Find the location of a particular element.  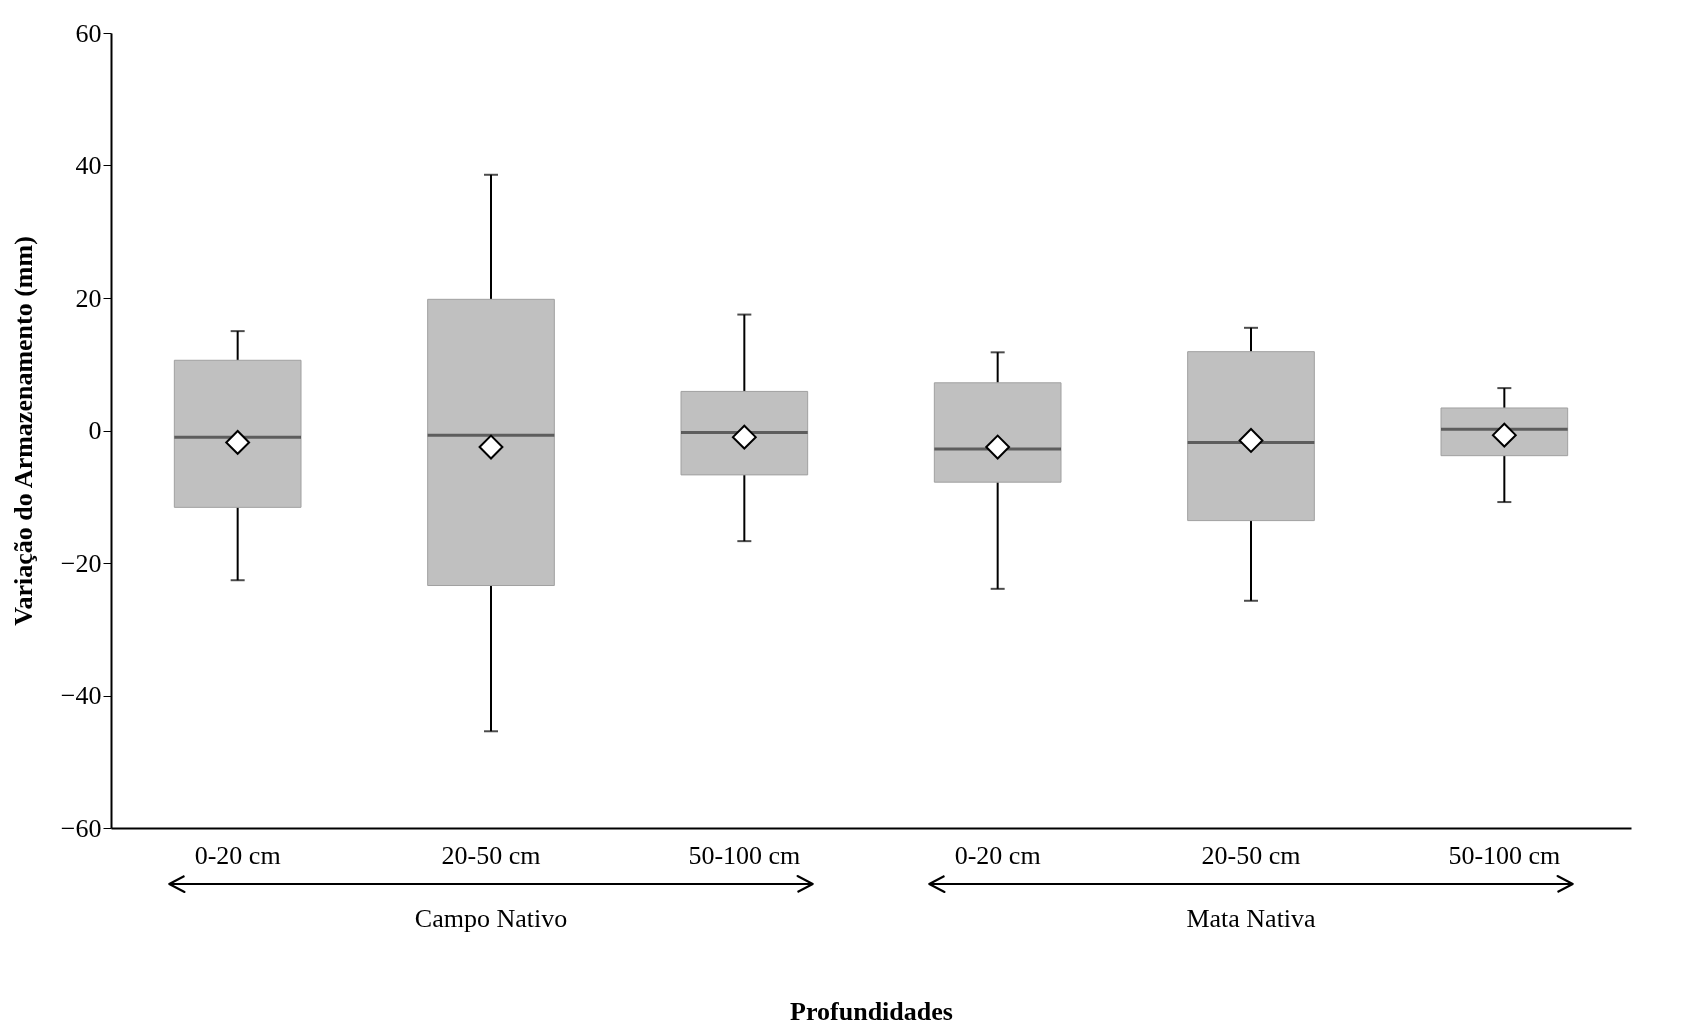

y-tick-label: −60 is located at coordinates (81, 828).